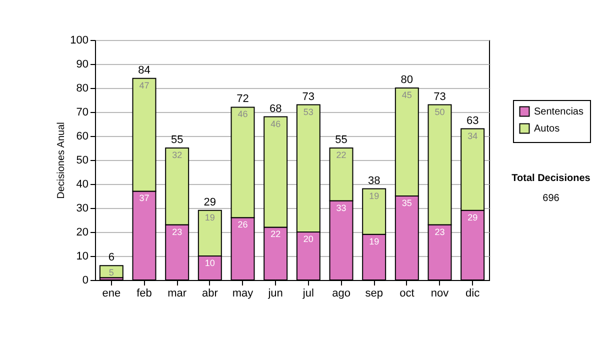 Image resolution: width=600 pixels, height=340 pixels. Describe the element at coordinates (242, 99) in the screenshot. I see `total-label: 72` at that location.